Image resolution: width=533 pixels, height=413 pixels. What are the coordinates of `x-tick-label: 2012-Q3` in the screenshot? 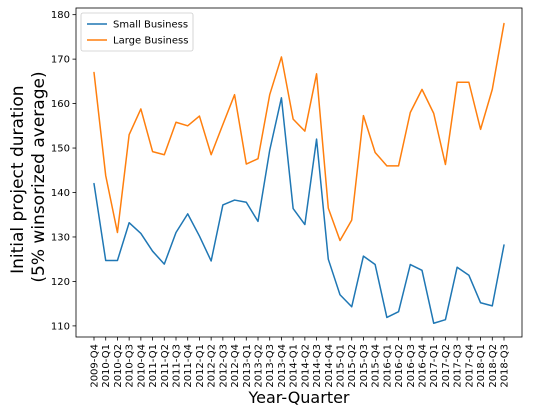 It's located at (223, 366).